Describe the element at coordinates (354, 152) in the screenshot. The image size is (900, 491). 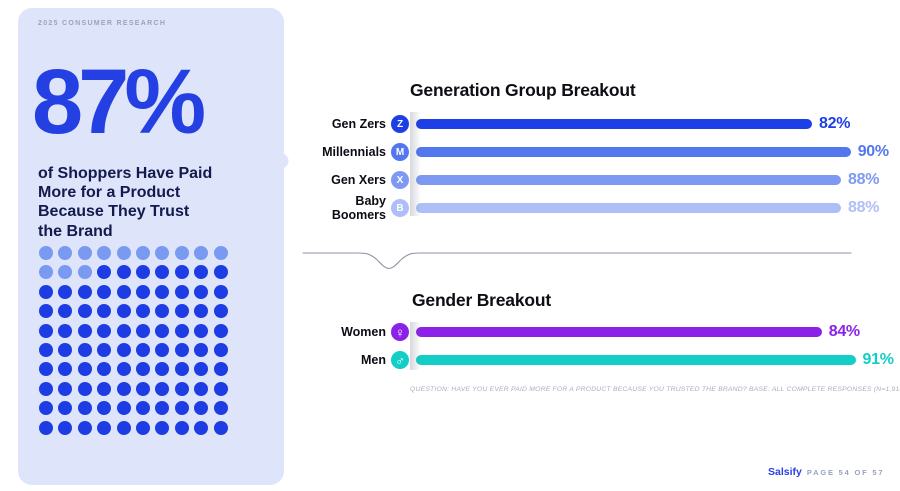
I see `bar-category-label: Millennials` at that location.